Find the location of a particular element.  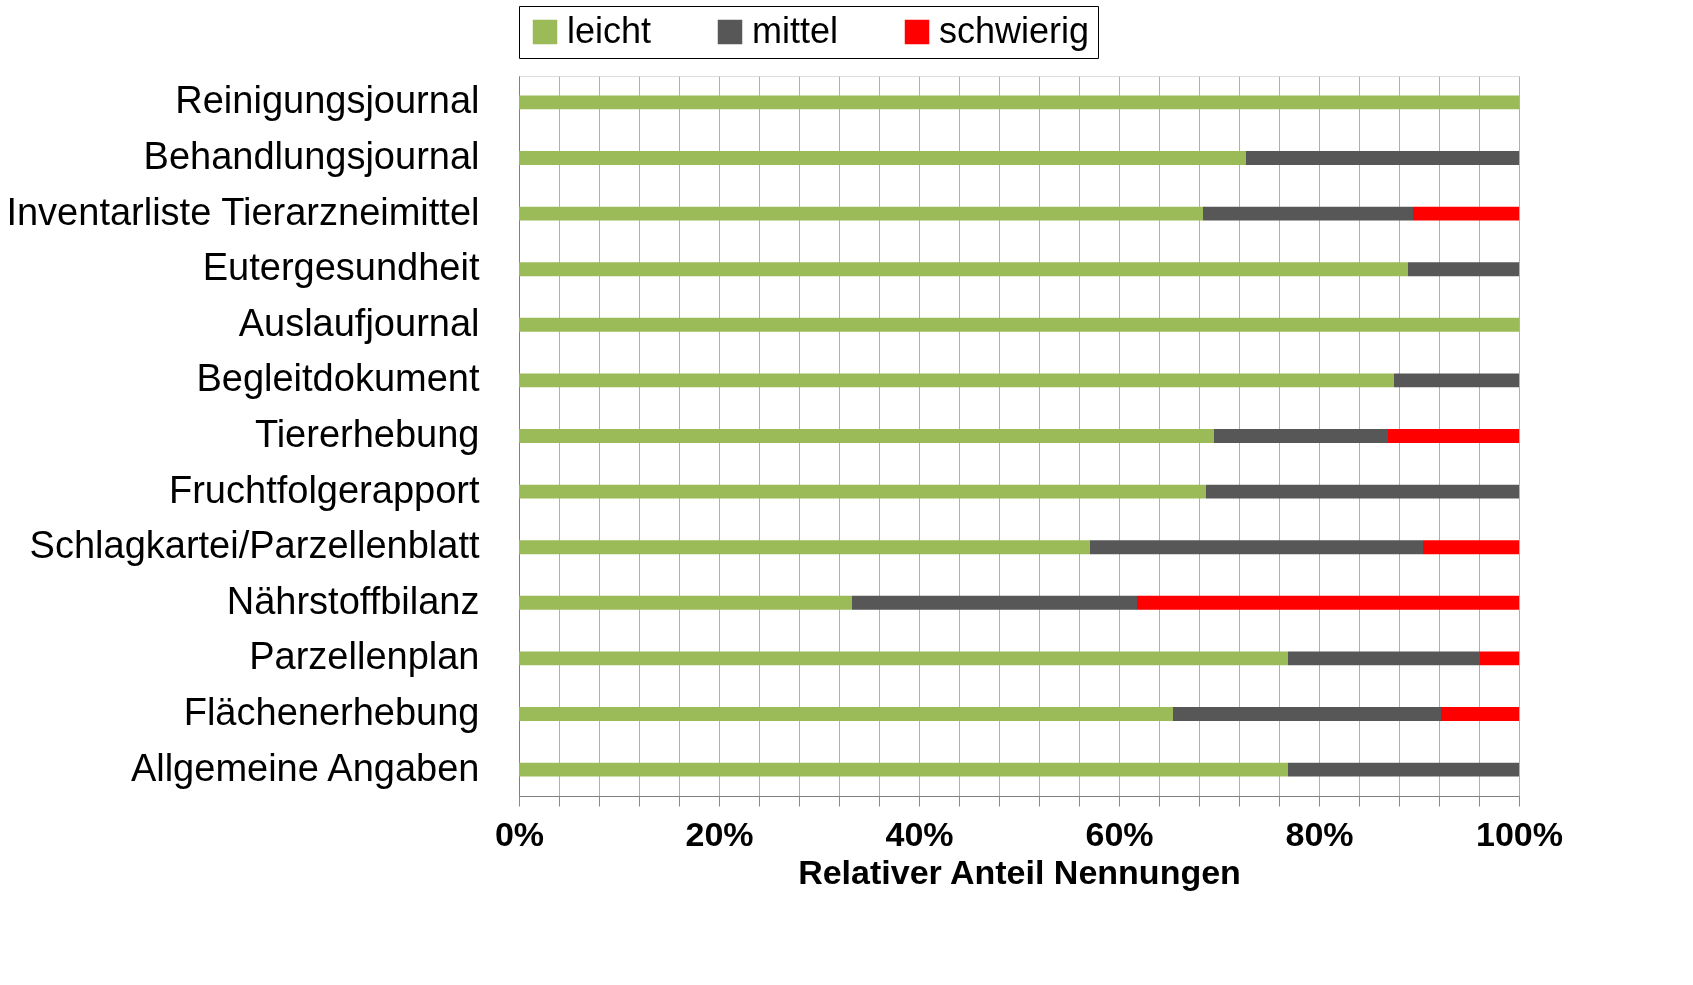

x-axis-title: Relativer Anteil Nennungen is located at coordinates (1019, 871).